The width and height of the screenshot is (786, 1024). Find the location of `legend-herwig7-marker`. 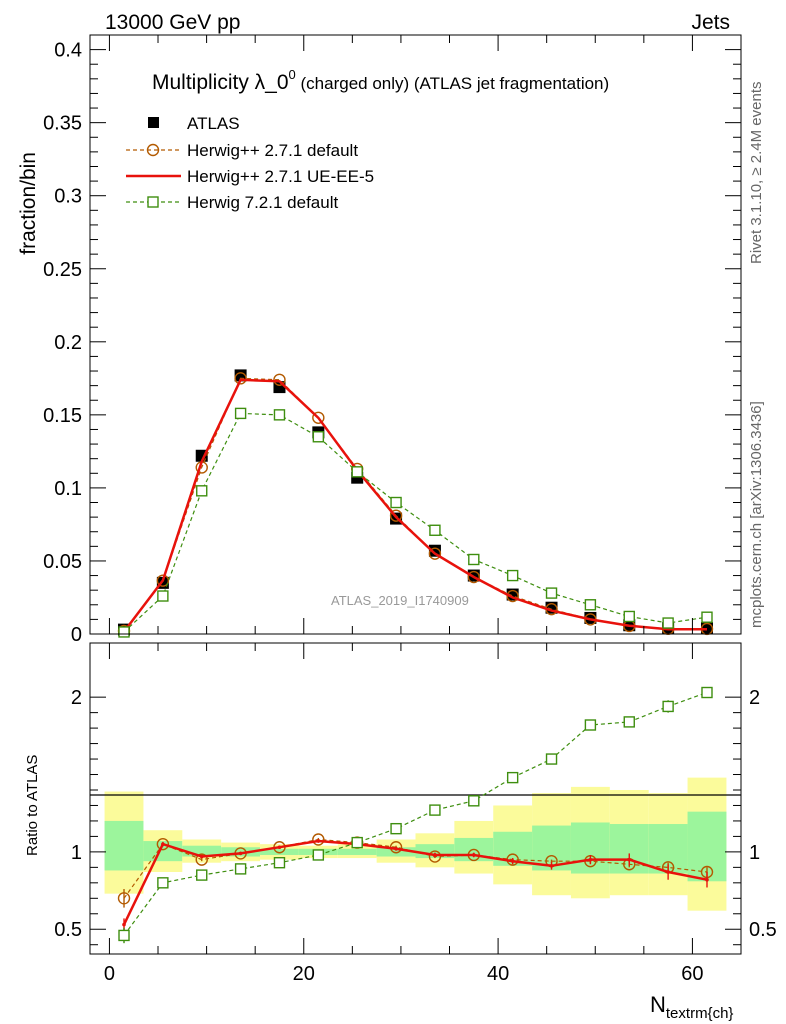

legend-herwig7-marker is located at coordinates (153, 202).